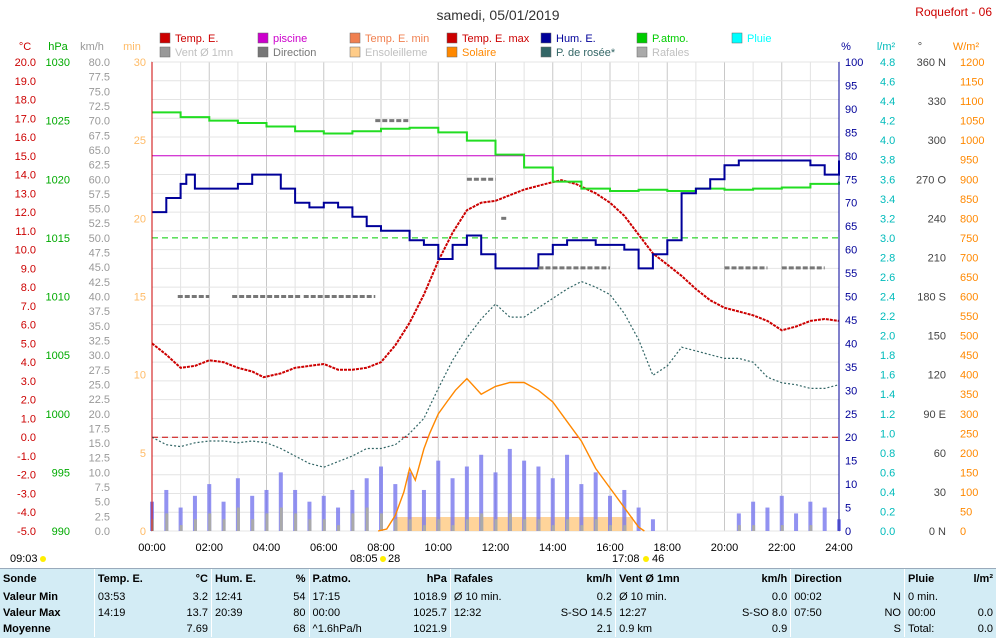 The width and height of the screenshot is (996, 638). Describe the element at coordinates (969, 473) in the screenshot. I see `solar-tick-label: 150` at that location.